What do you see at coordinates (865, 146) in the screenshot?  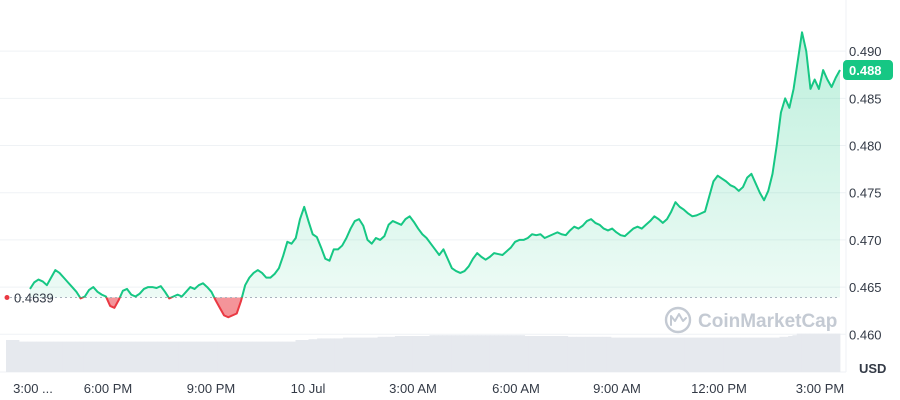 I see `y-tick-label: 0.480` at bounding box center [865, 146].